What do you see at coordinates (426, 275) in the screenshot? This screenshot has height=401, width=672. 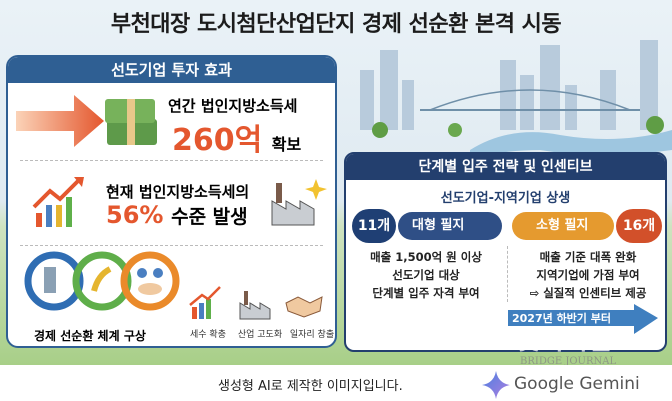 I see `large-lot-detail: 선도기업 대상` at bounding box center [426, 275].